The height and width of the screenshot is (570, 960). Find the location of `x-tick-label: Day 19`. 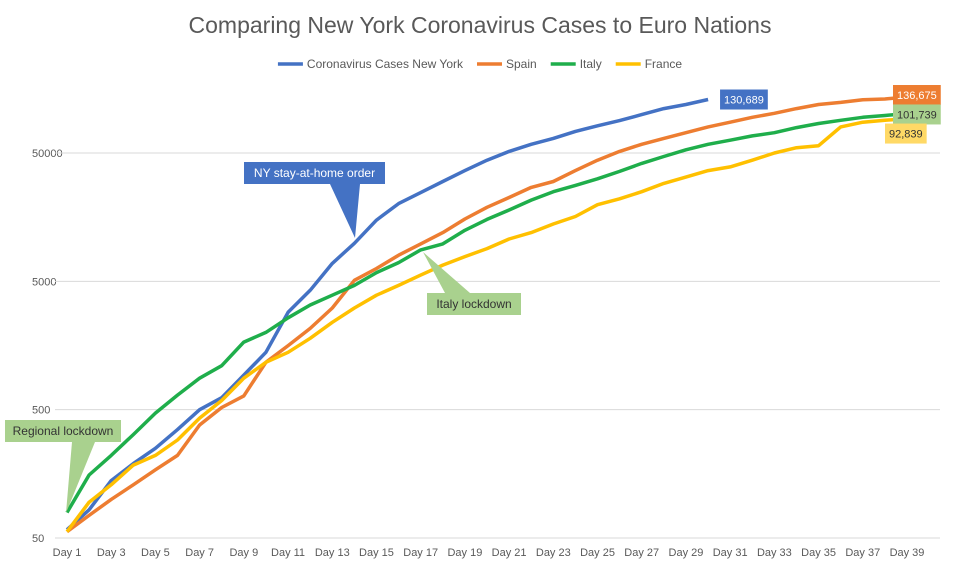

x-tick-label: Day 19 is located at coordinates (464, 553).